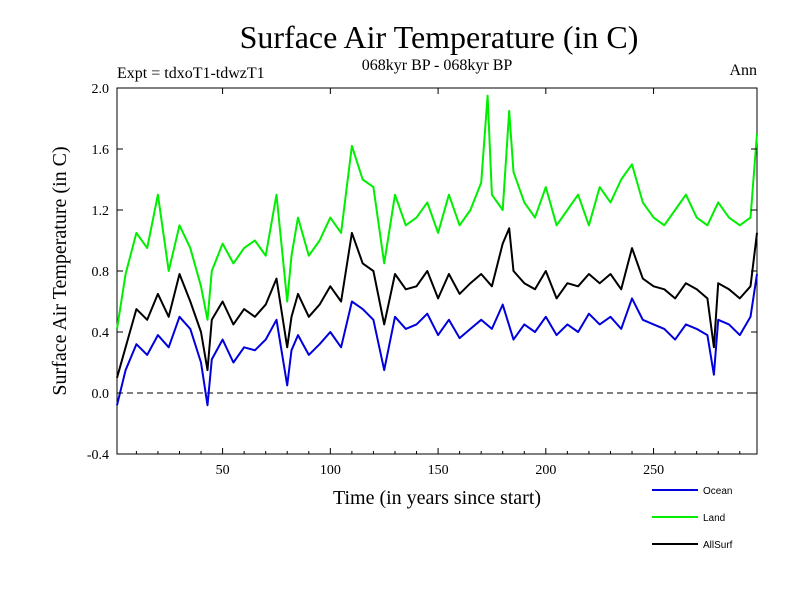 This screenshot has height=600, width=800. Describe the element at coordinates (718, 545) in the screenshot. I see `legend-label-allsurf: AllSurf` at that location.